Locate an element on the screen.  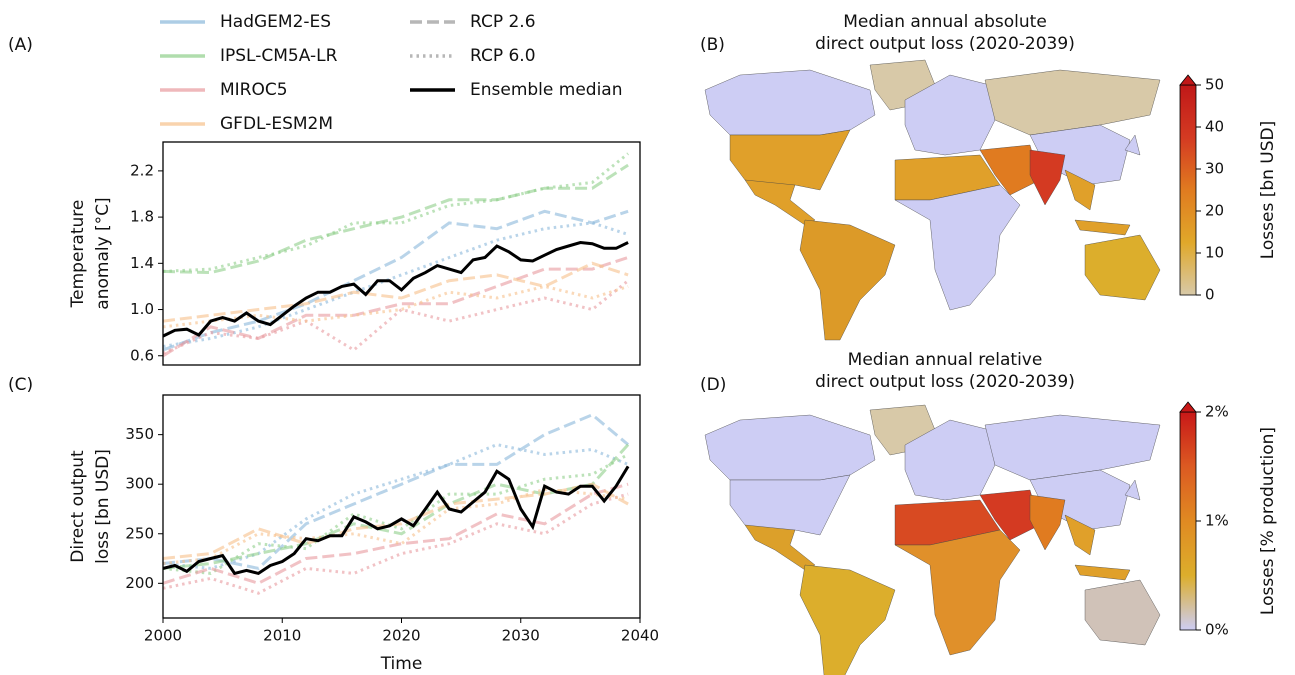
colorbar-tick-label: 20 is located at coordinates (1214, 211).